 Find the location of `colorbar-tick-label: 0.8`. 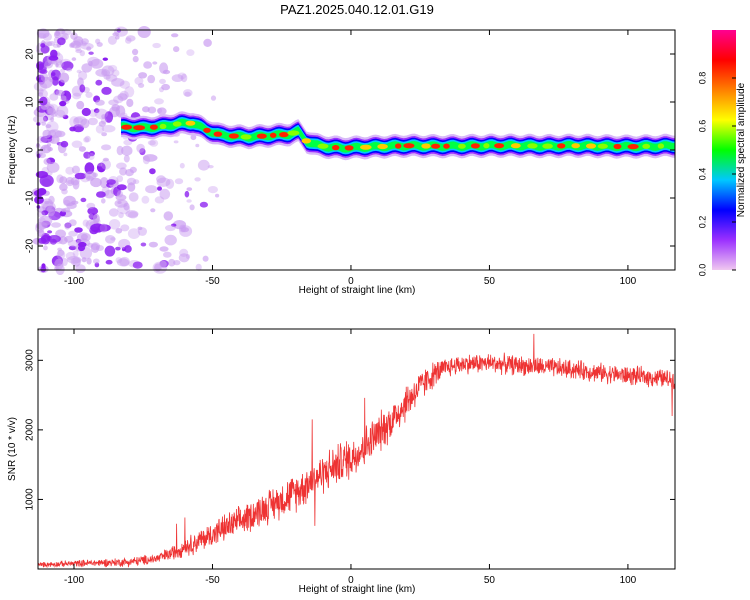

colorbar-tick-label: 0.8 is located at coordinates (702, 78).